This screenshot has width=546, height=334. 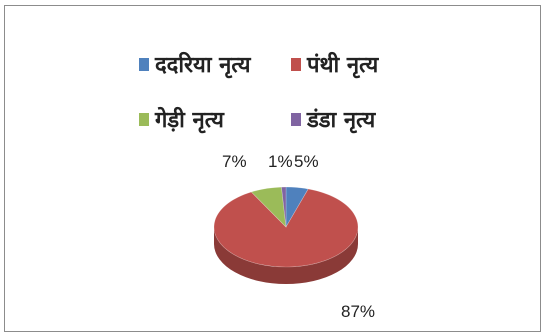 I want to click on legend-label-dadariya: ददरिया नृत्य, so click(x=203, y=65).